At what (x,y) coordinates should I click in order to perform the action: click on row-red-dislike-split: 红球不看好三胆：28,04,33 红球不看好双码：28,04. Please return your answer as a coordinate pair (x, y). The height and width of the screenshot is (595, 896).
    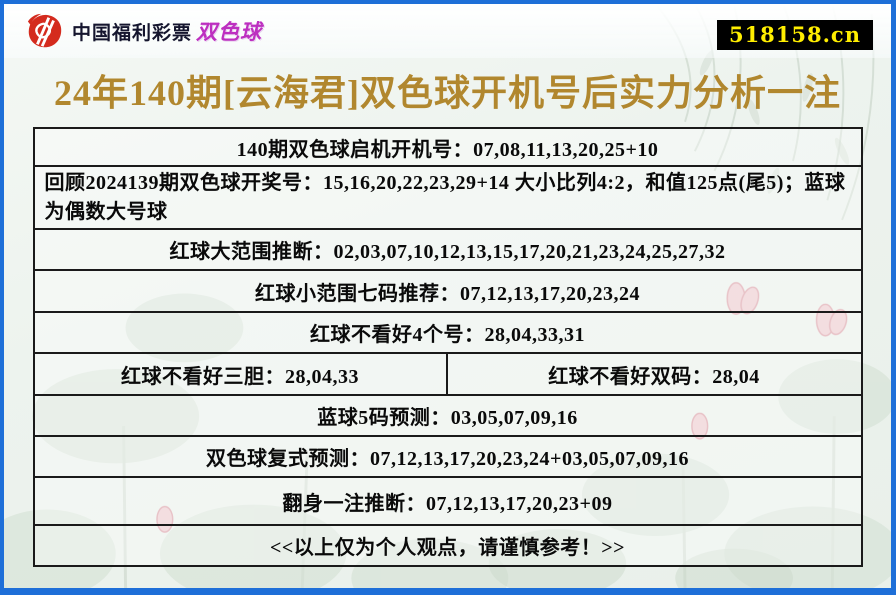
    Looking at the image, I should click on (447, 375).